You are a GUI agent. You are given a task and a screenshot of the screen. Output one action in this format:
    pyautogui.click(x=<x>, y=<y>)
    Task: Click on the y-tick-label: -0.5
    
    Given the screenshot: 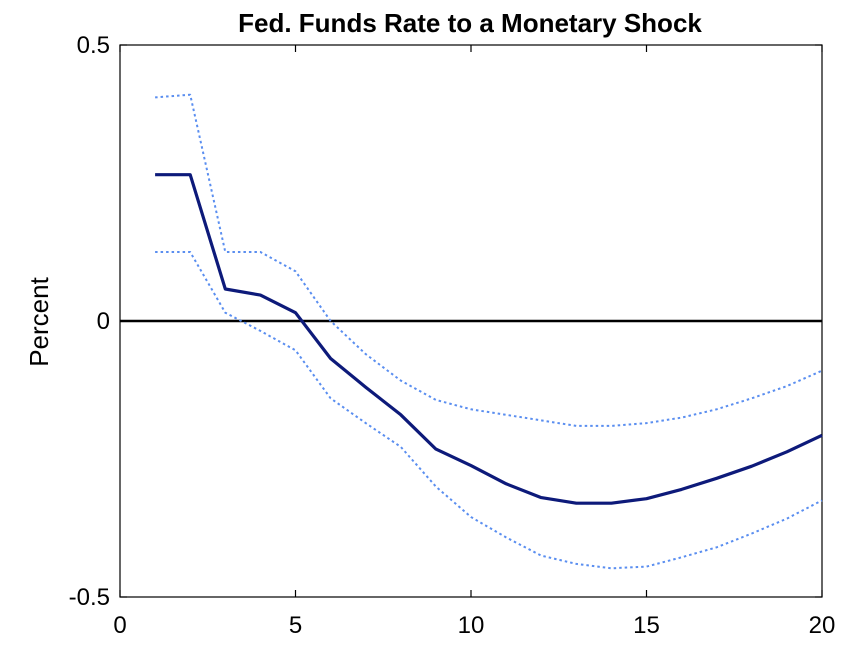 What is the action you would take?
    pyautogui.click(x=89, y=597)
    